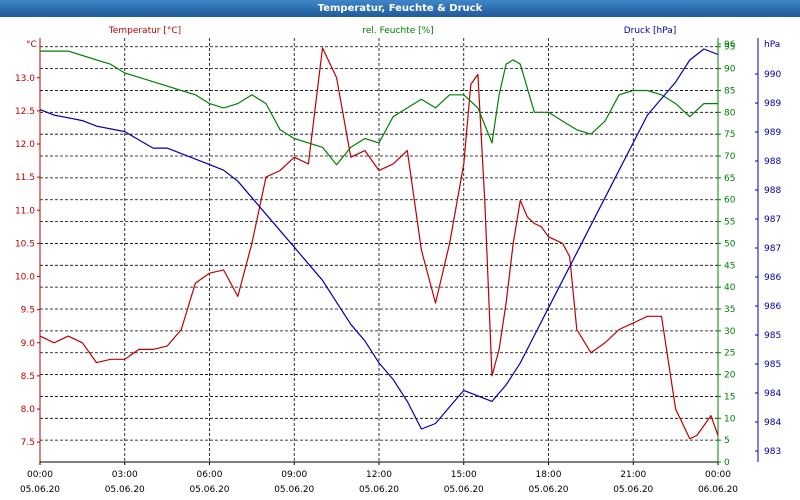 The image size is (800, 500). What do you see at coordinates (294, 475) in the screenshot?
I see `x-tick-label: 09:00` at bounding box center [294, 475].